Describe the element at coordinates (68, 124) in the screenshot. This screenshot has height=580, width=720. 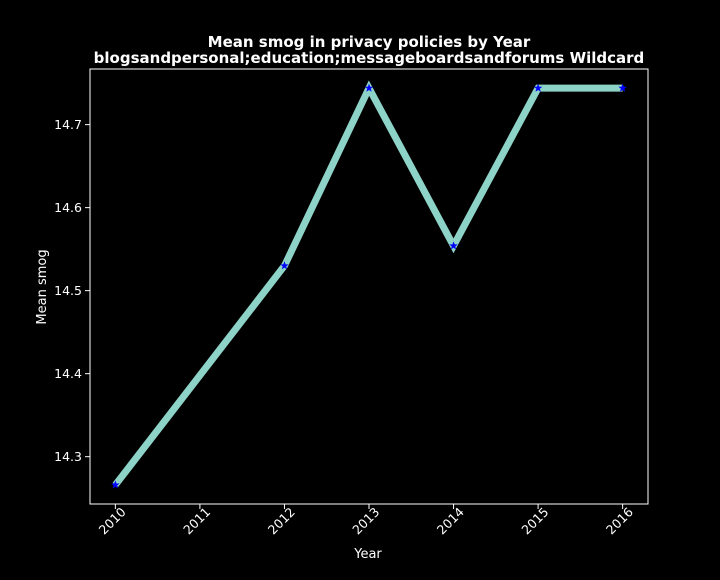
I see `y-tick-label: 14.7` at that location.